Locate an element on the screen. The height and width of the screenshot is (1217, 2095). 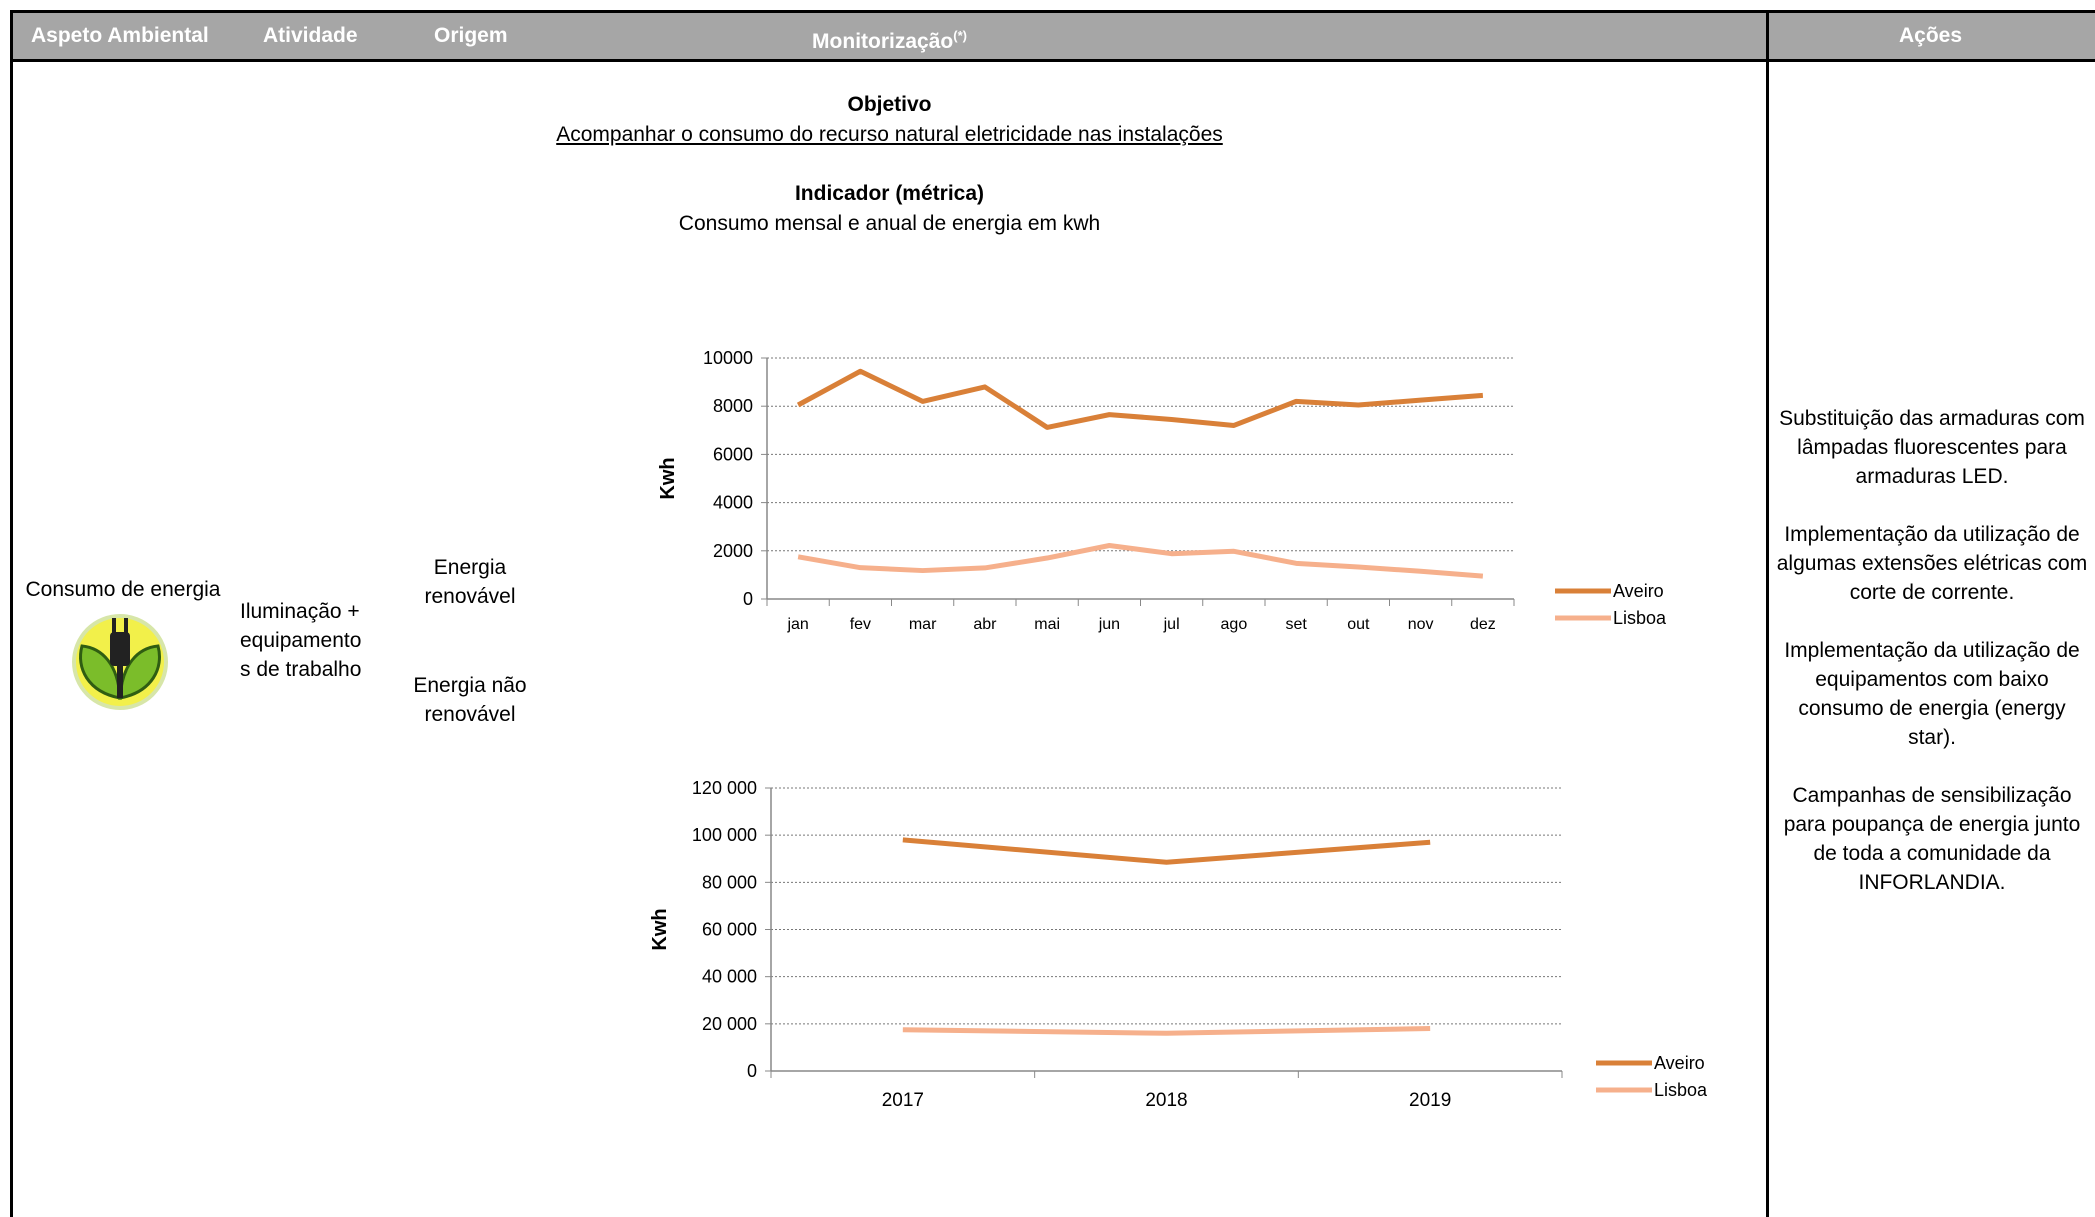
x-tick-label: mar is located at coordinates (923, 624).